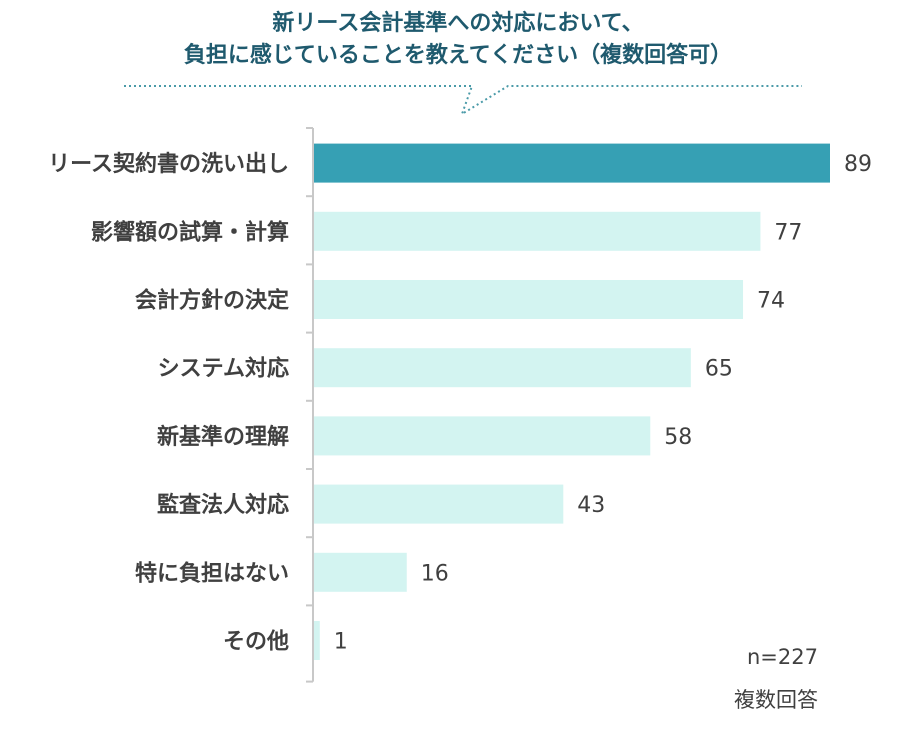 The image size is (916, 731). Describe the element at coordinates (223, 369) in the screenshot. I see `category-label-3: システム対応` at that location.